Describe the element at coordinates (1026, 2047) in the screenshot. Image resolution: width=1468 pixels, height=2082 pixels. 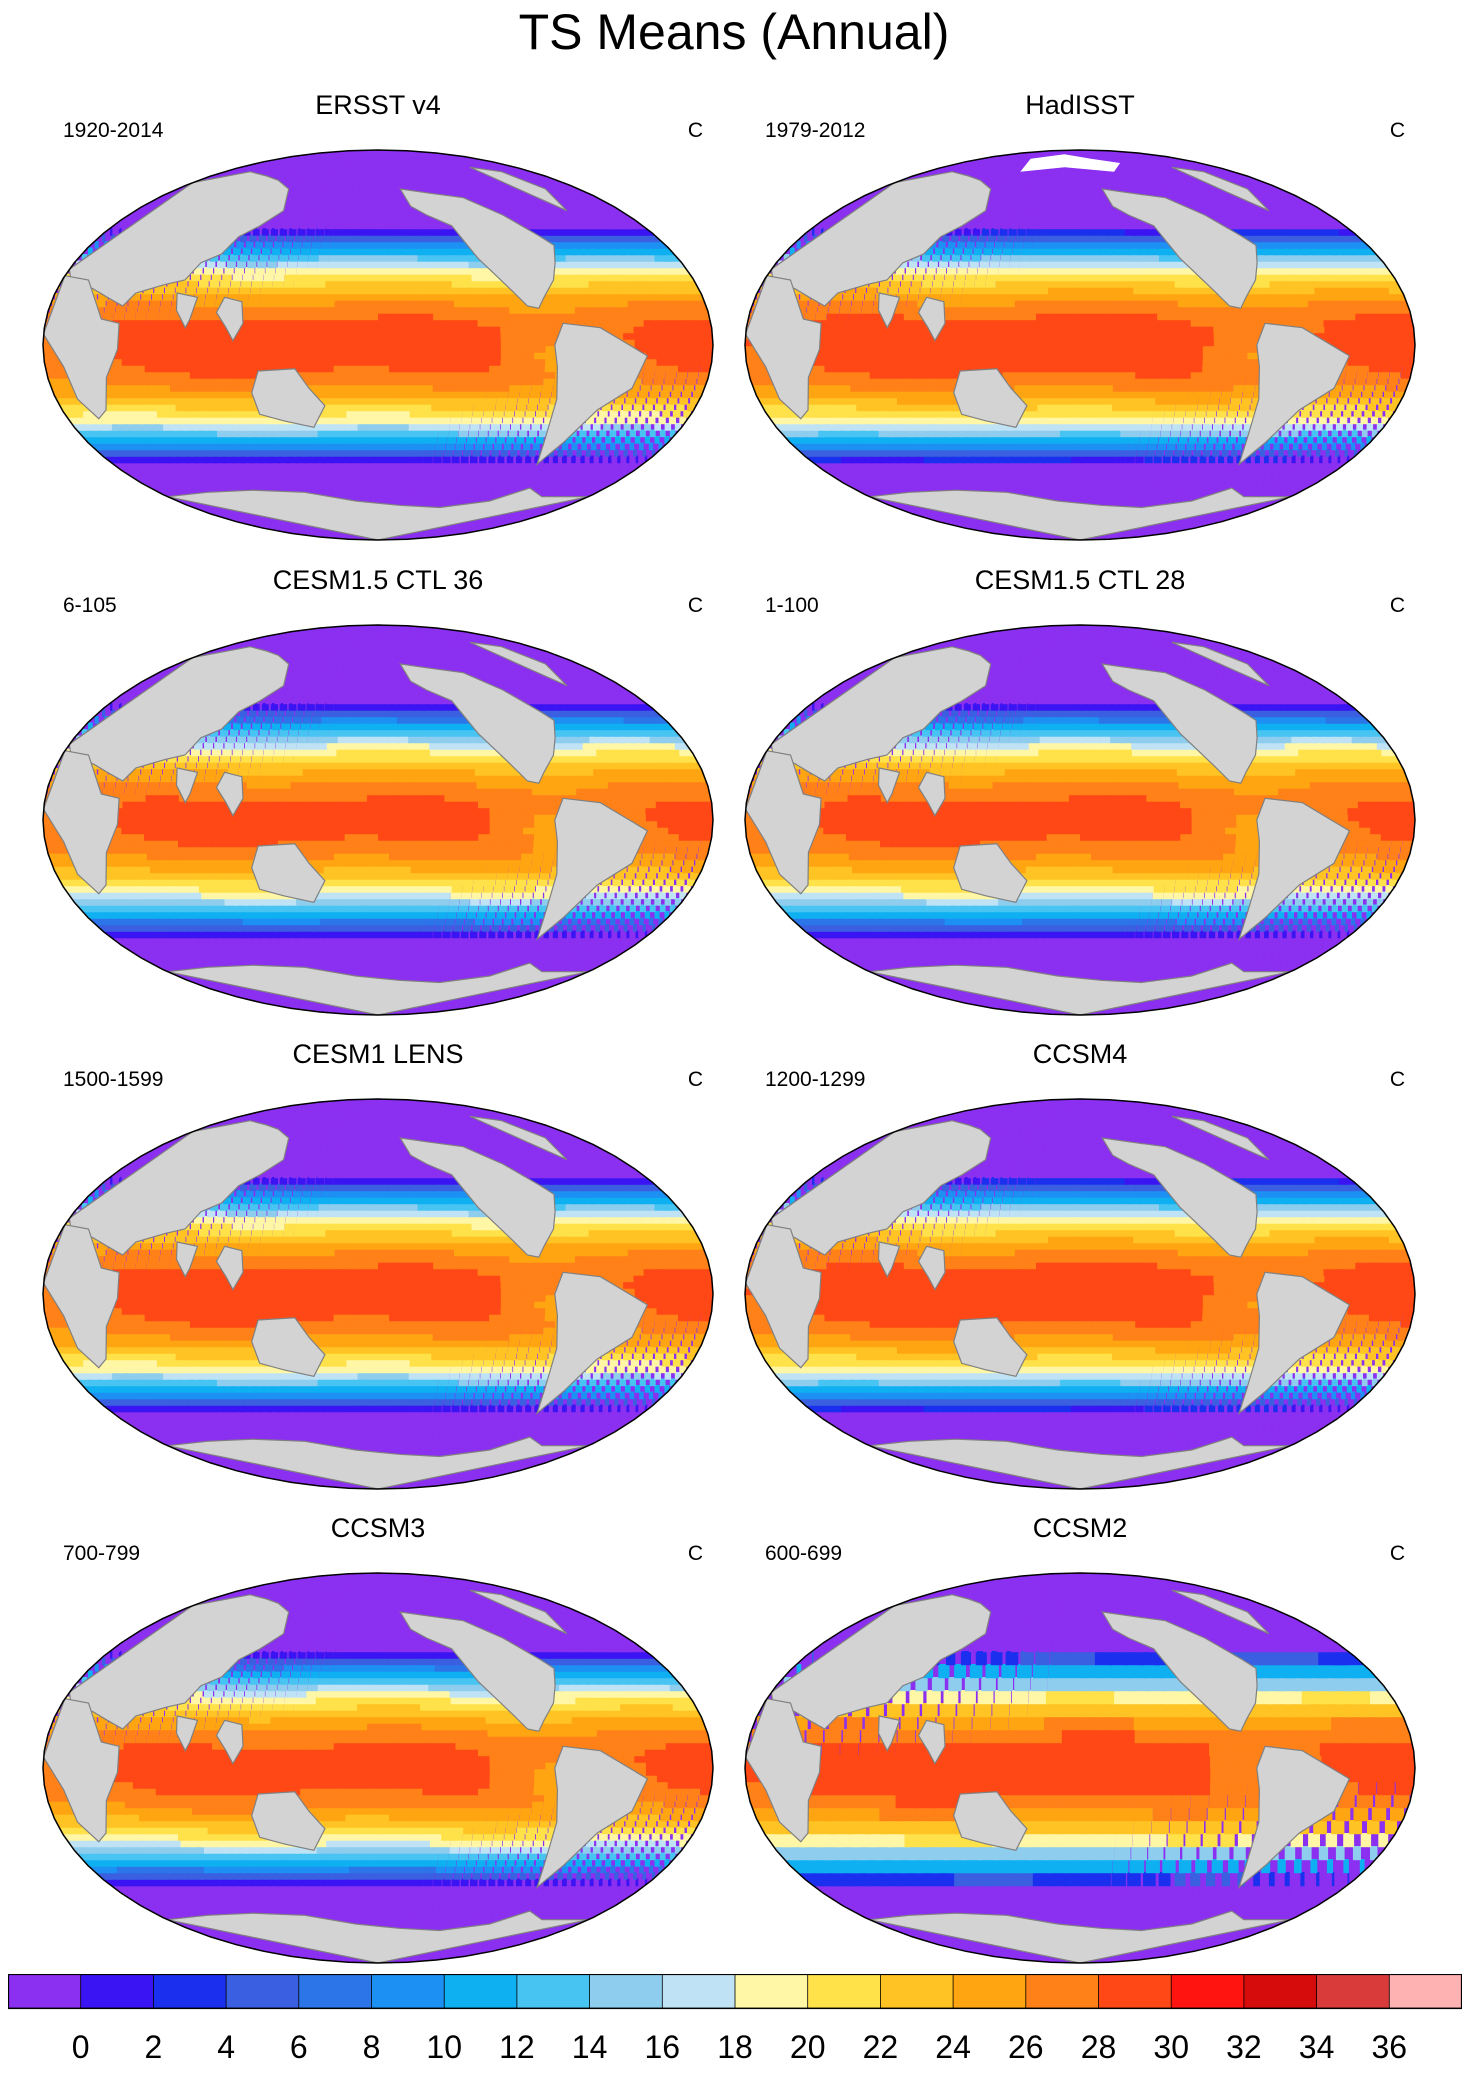
I see `colorbar-tick-label: 26` at that location.